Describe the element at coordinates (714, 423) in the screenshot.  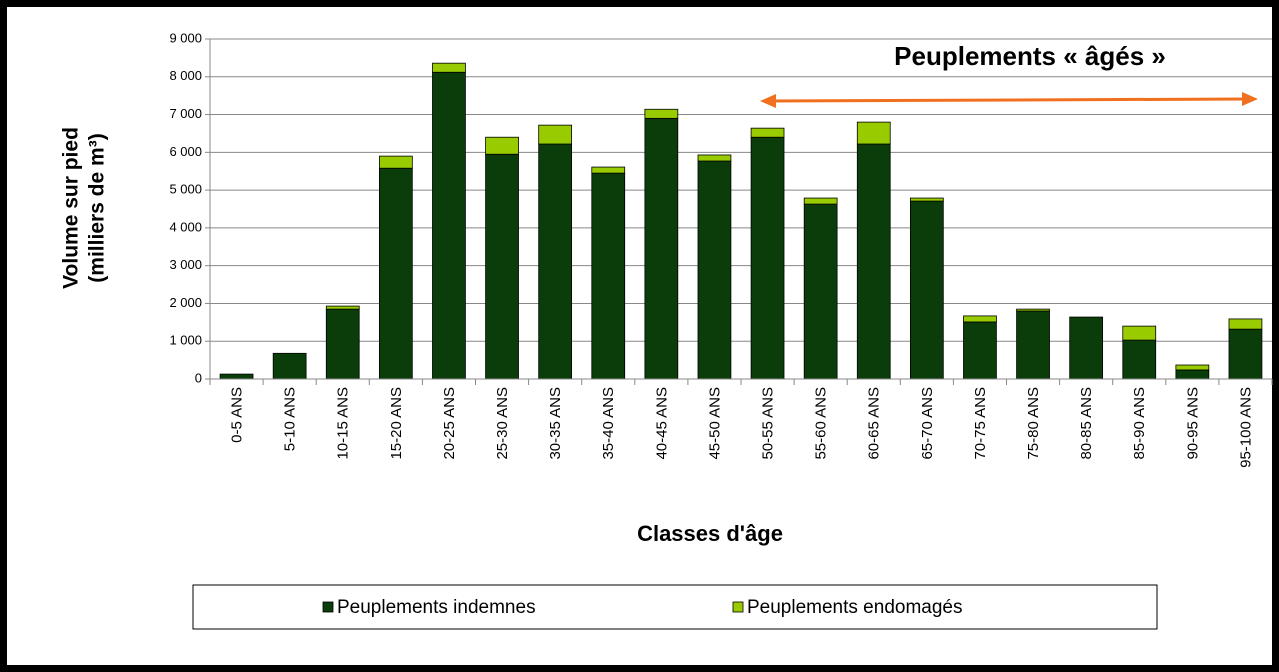
I see `x-tick-label: 45-50 ANS` at that location.